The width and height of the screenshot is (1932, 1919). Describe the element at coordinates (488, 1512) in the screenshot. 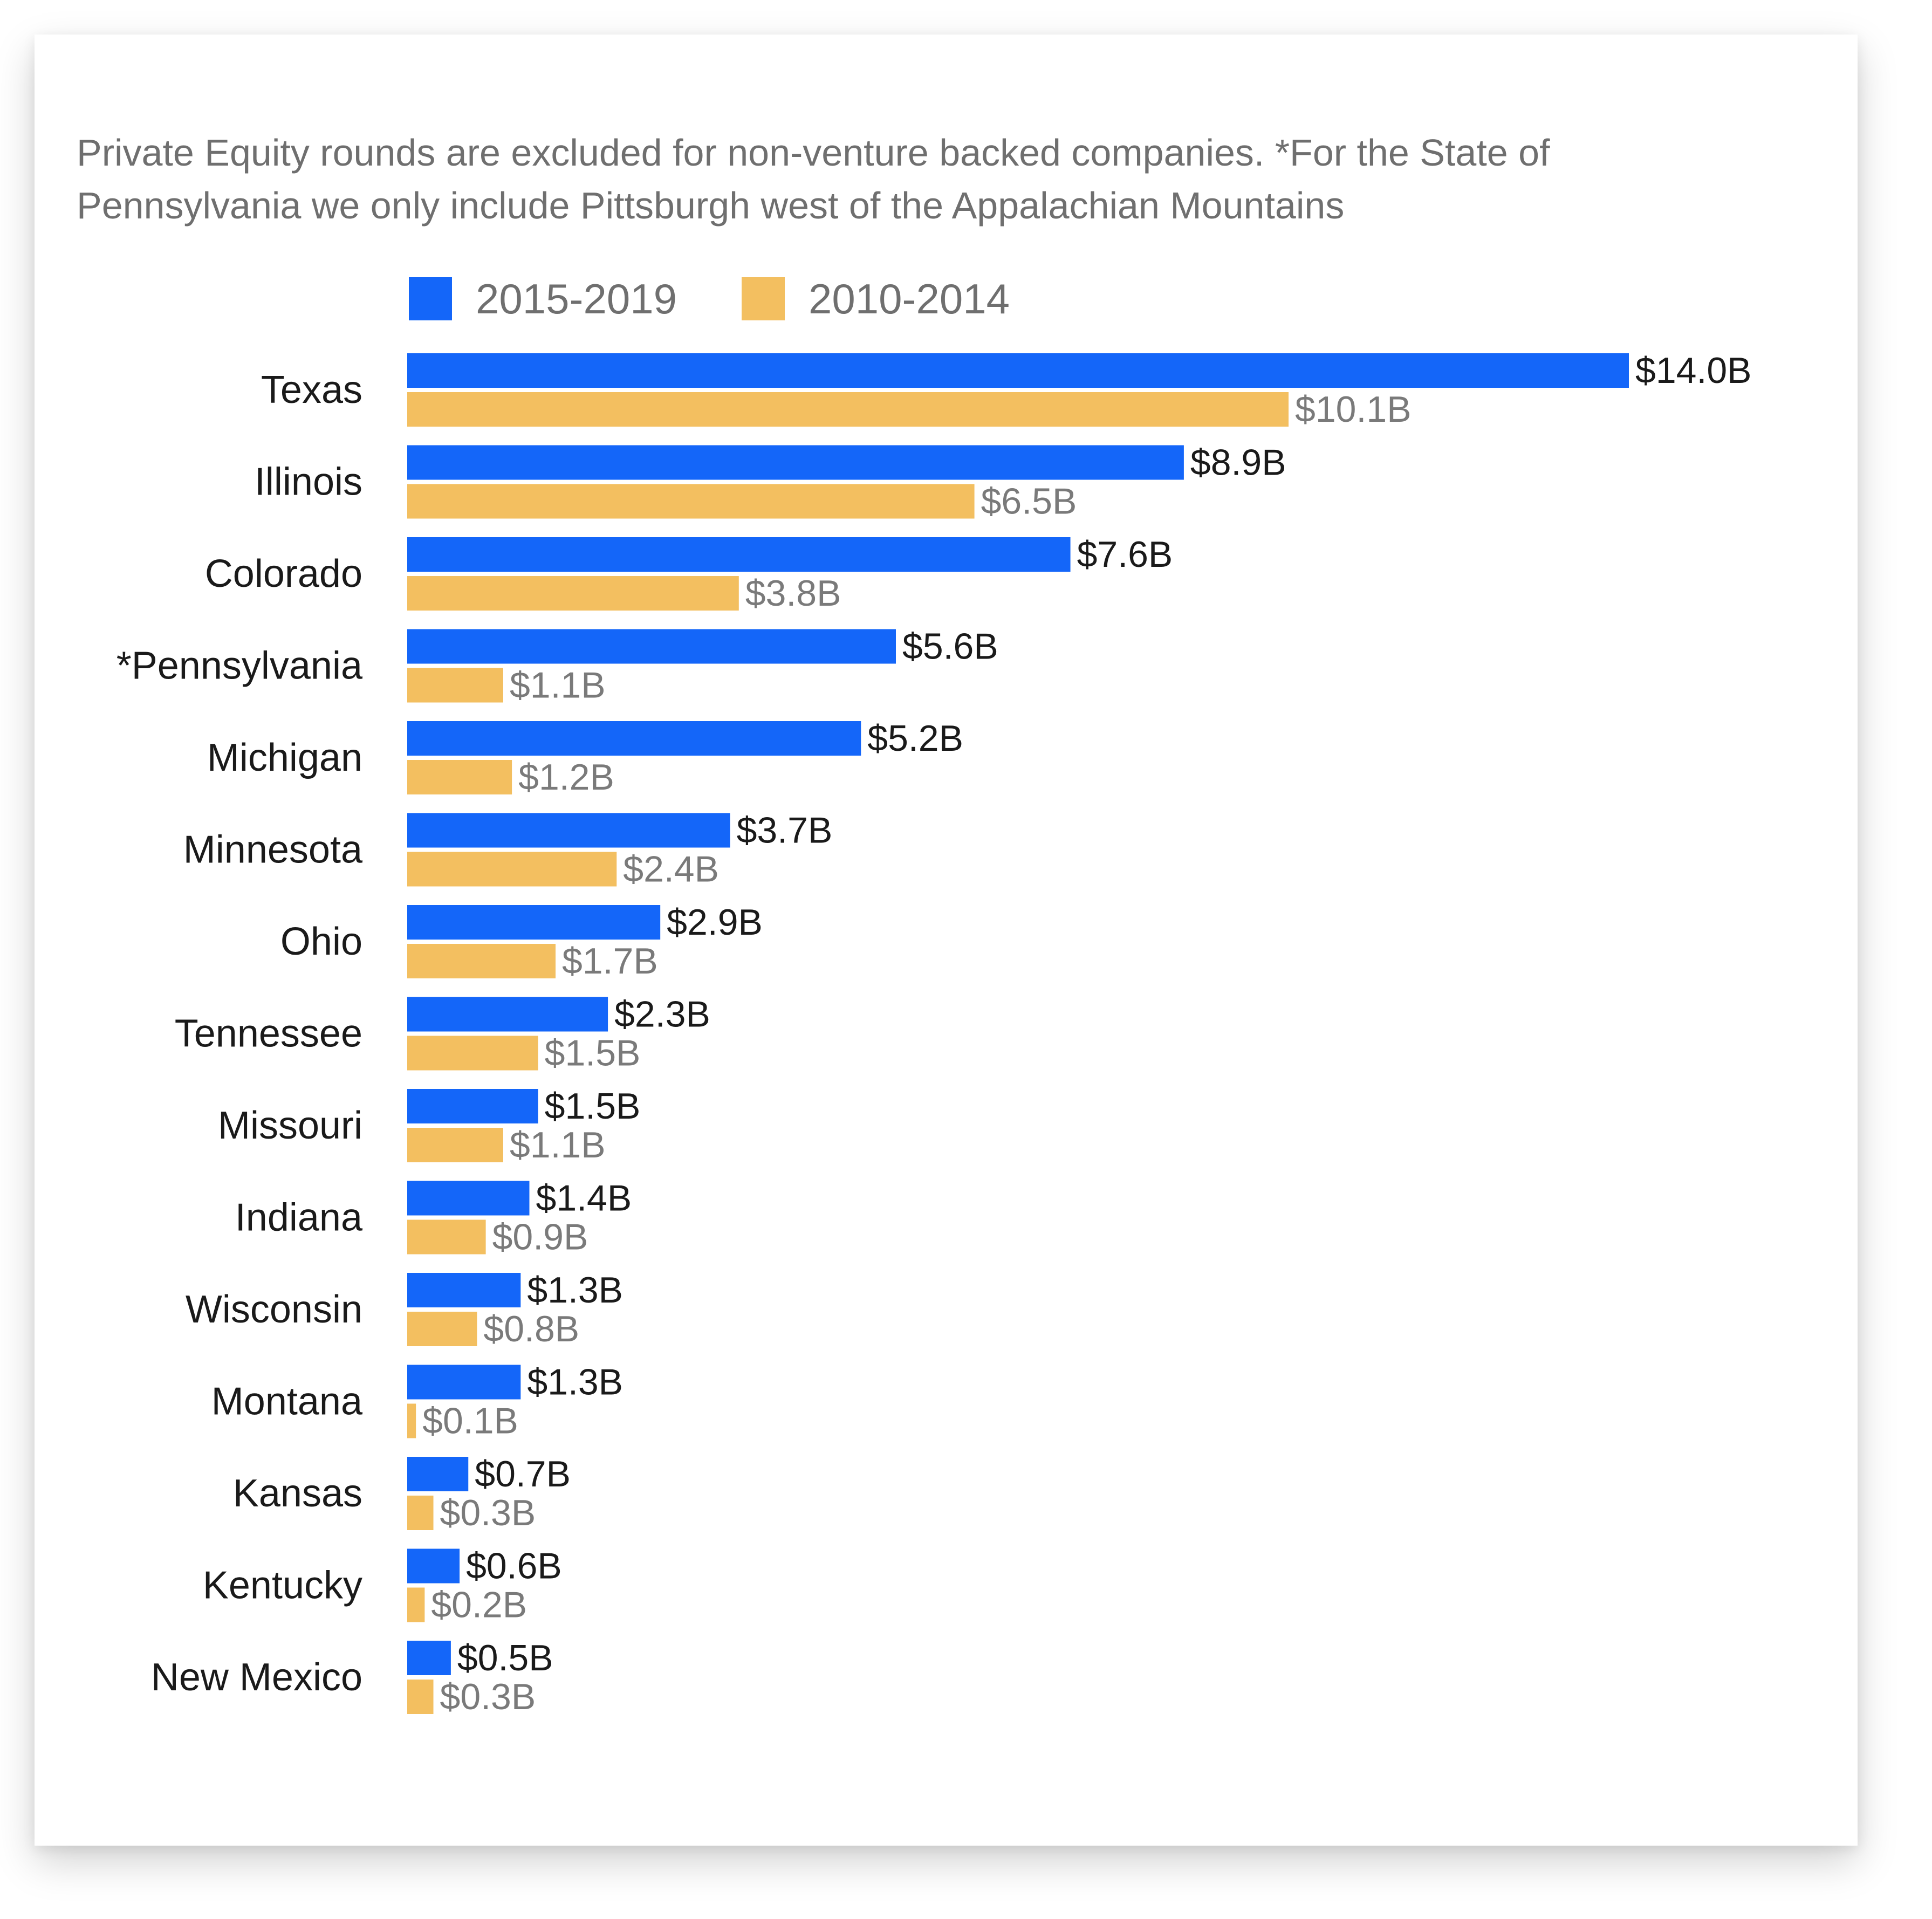

I see `value-label-kansas-series-2: $0.3B` at that location.